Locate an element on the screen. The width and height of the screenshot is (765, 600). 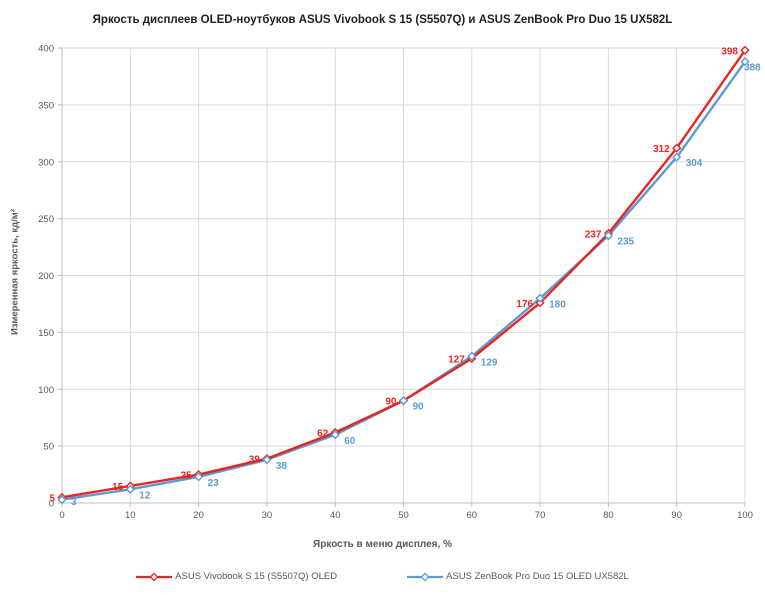
x-tick-label: 60 is located at coordinates (472, 515).